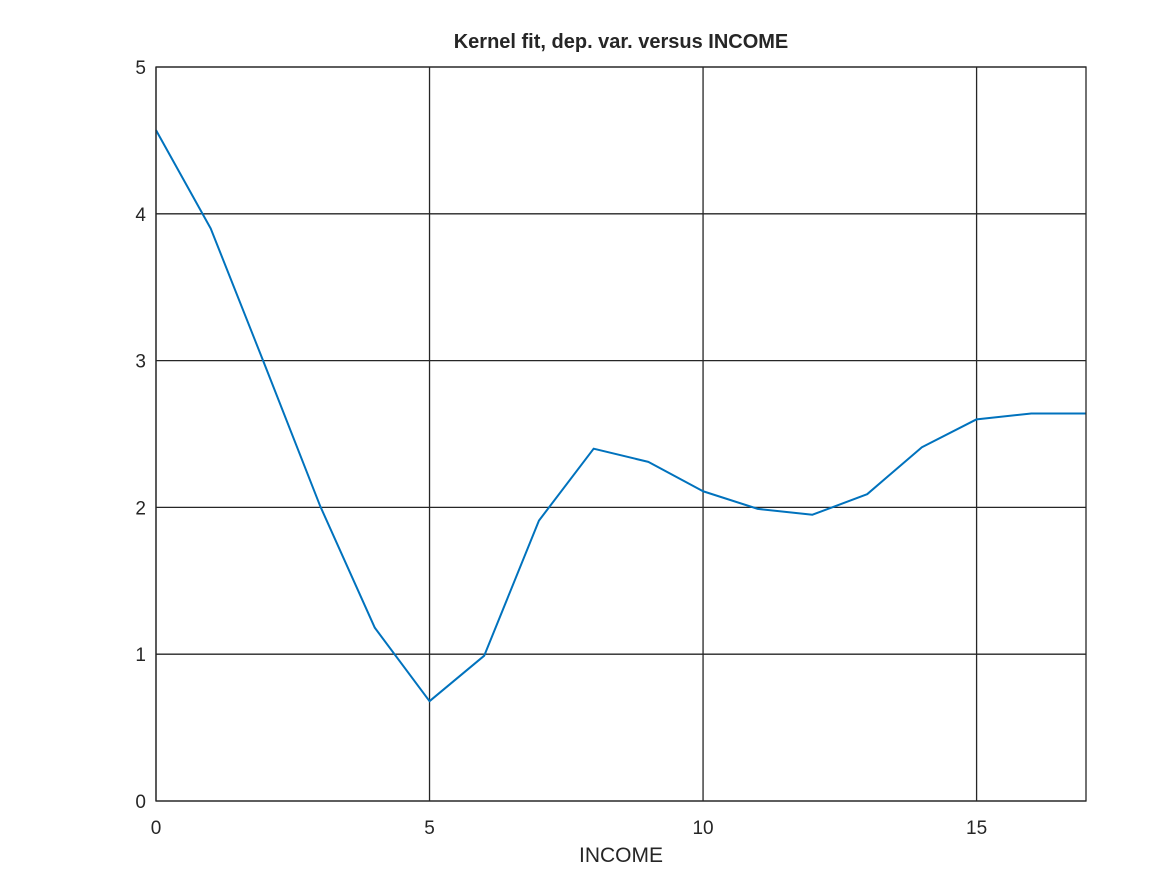  What do you see at coordinates (140, 655) in the screenshot?
I see `y-tick-label: 1` at bounding box center [140, 655].